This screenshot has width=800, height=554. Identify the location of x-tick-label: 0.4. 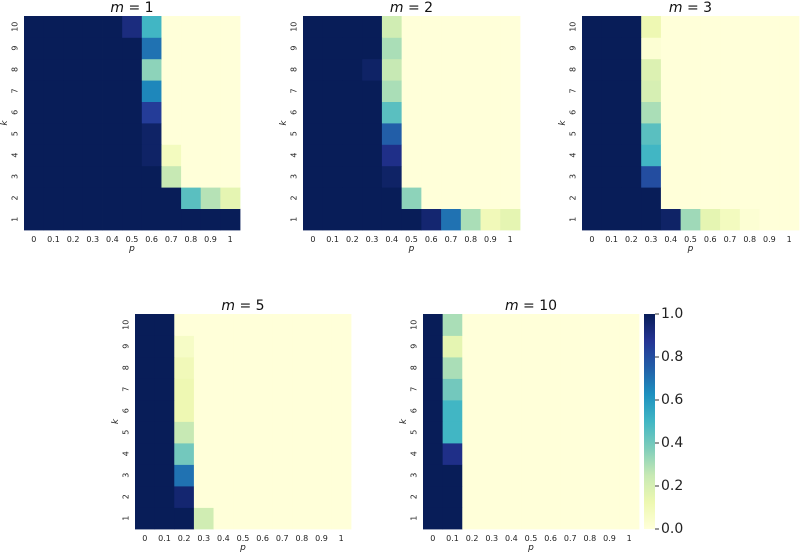
(112, 239).